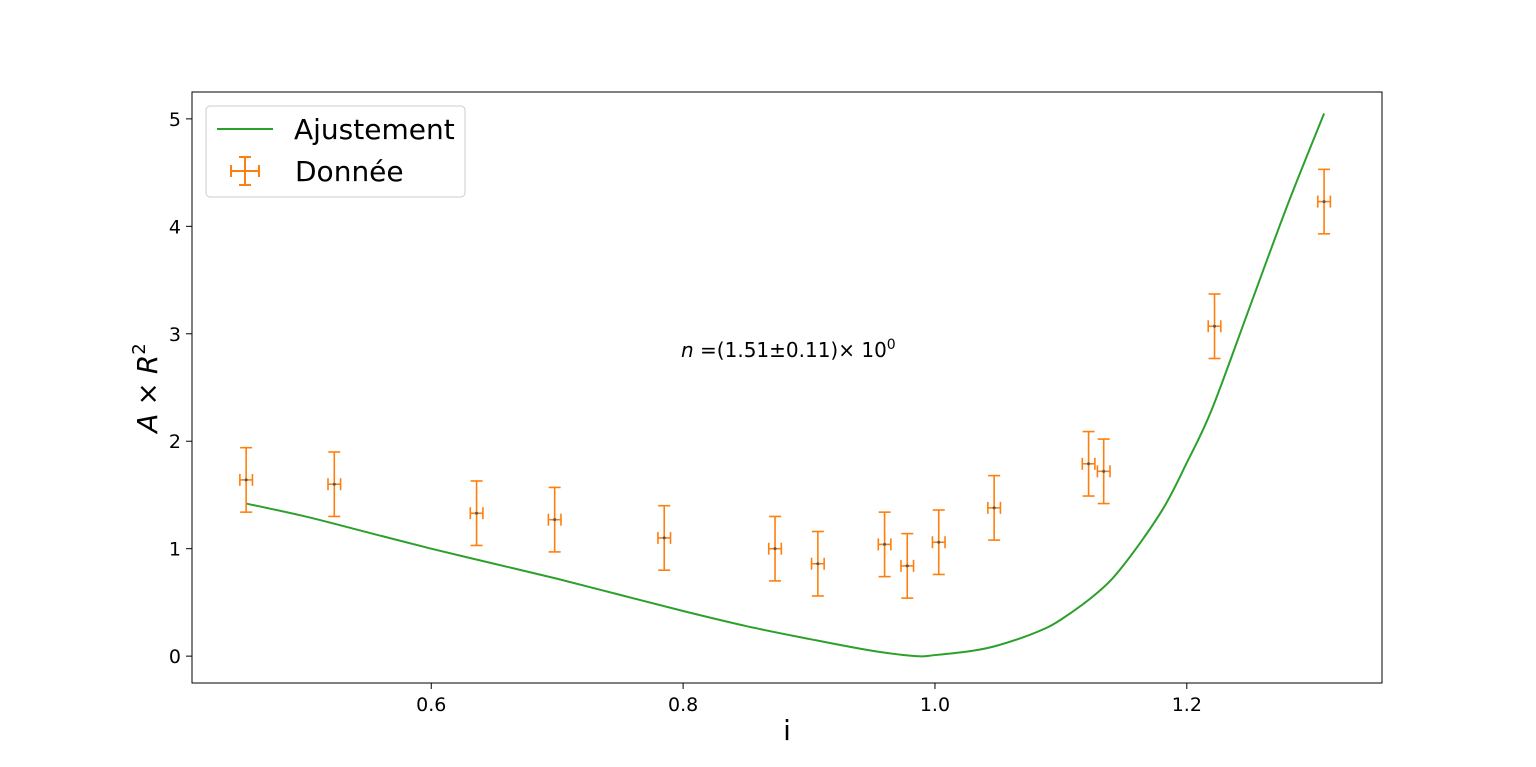 The image size is (1536, 767). I want to click on x-tick-label: 0.8, so click(683, 705).